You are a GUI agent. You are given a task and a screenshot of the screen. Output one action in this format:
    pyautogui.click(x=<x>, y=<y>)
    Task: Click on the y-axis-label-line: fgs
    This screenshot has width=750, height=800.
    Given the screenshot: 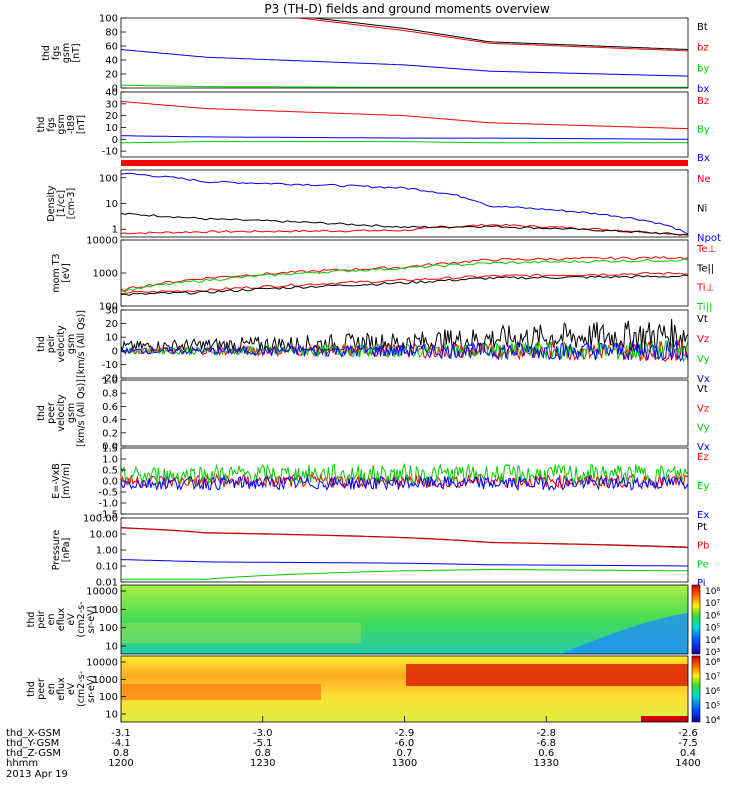 What is the action you would take?
    pyautogui.click(x=56, y=53)
    